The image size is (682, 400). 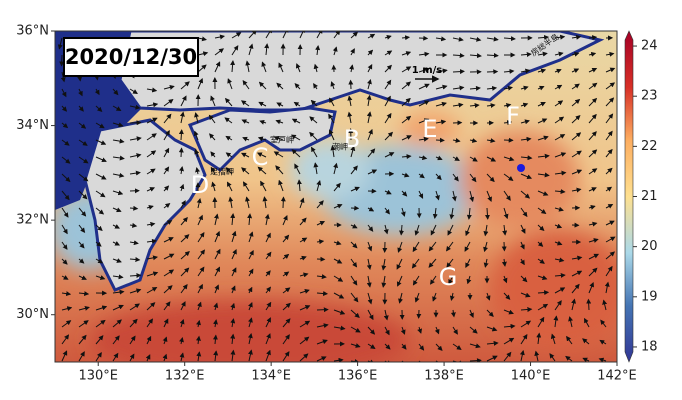 What do you see at coordinates (32, 314) in the screenshot?
I see `y-tick-label: 30°N` at bounding box center [32, 314].